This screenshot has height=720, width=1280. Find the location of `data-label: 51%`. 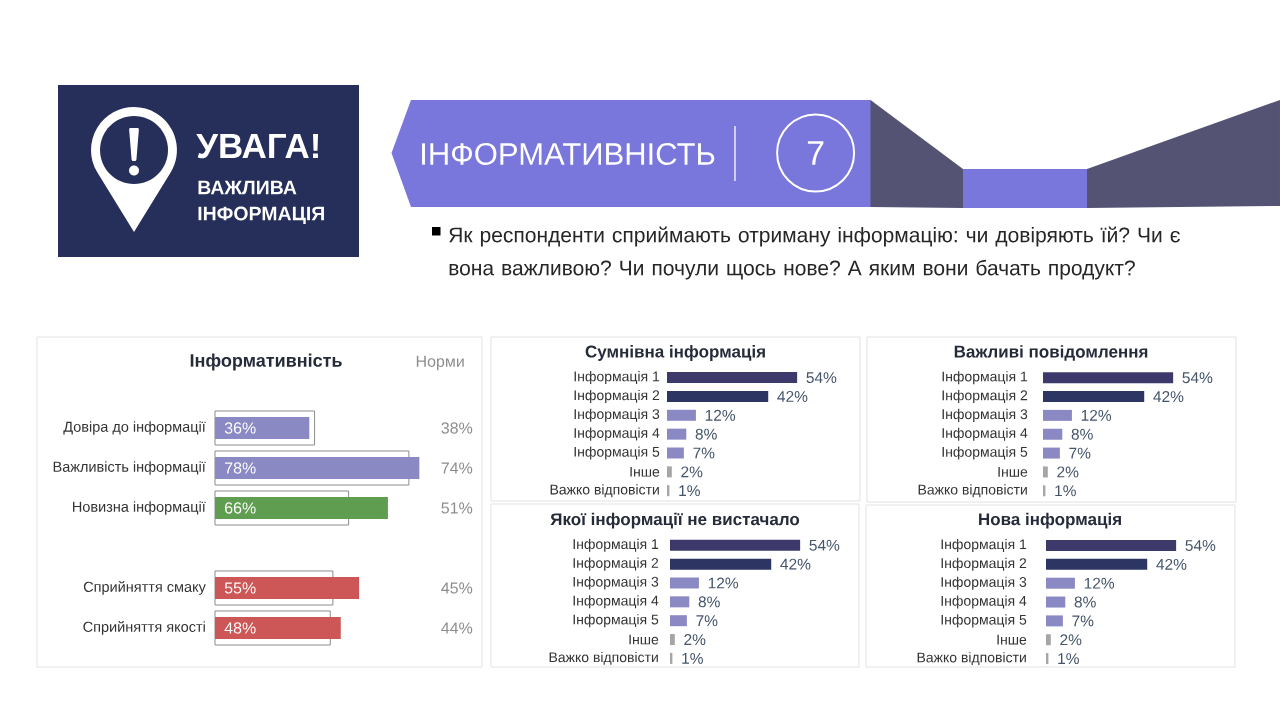

data-label: 51% is located at coordinates (457, 508).